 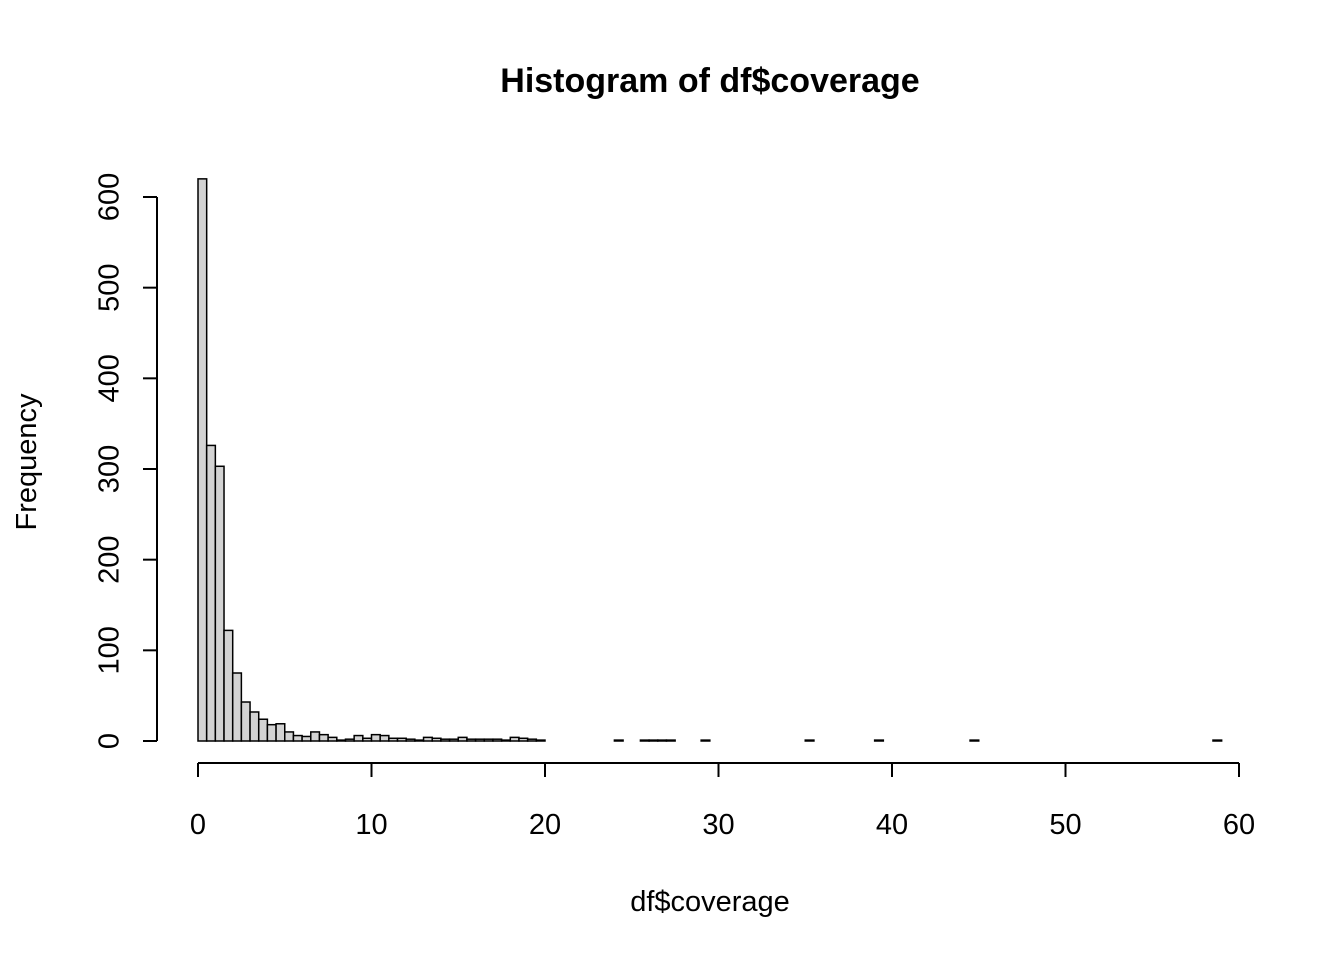 What do you see at coordinates (718, 825) in the screenshot?
I see `x-tick-label: 30` at bounding box center [718, 825].